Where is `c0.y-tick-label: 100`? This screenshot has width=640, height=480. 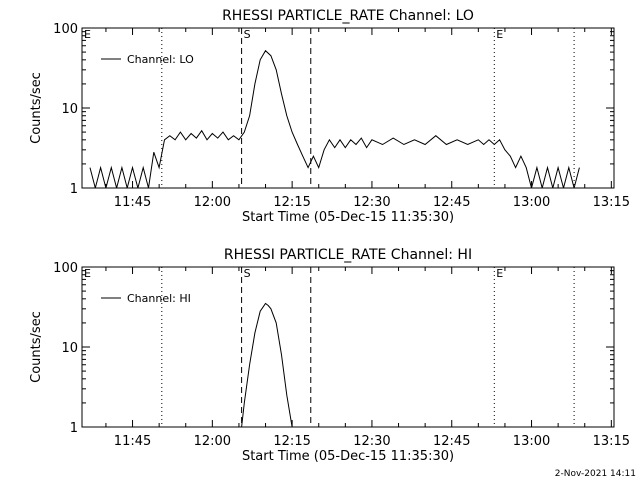
c0.y-tick-label: 100 is located at coordinates (65, 29).